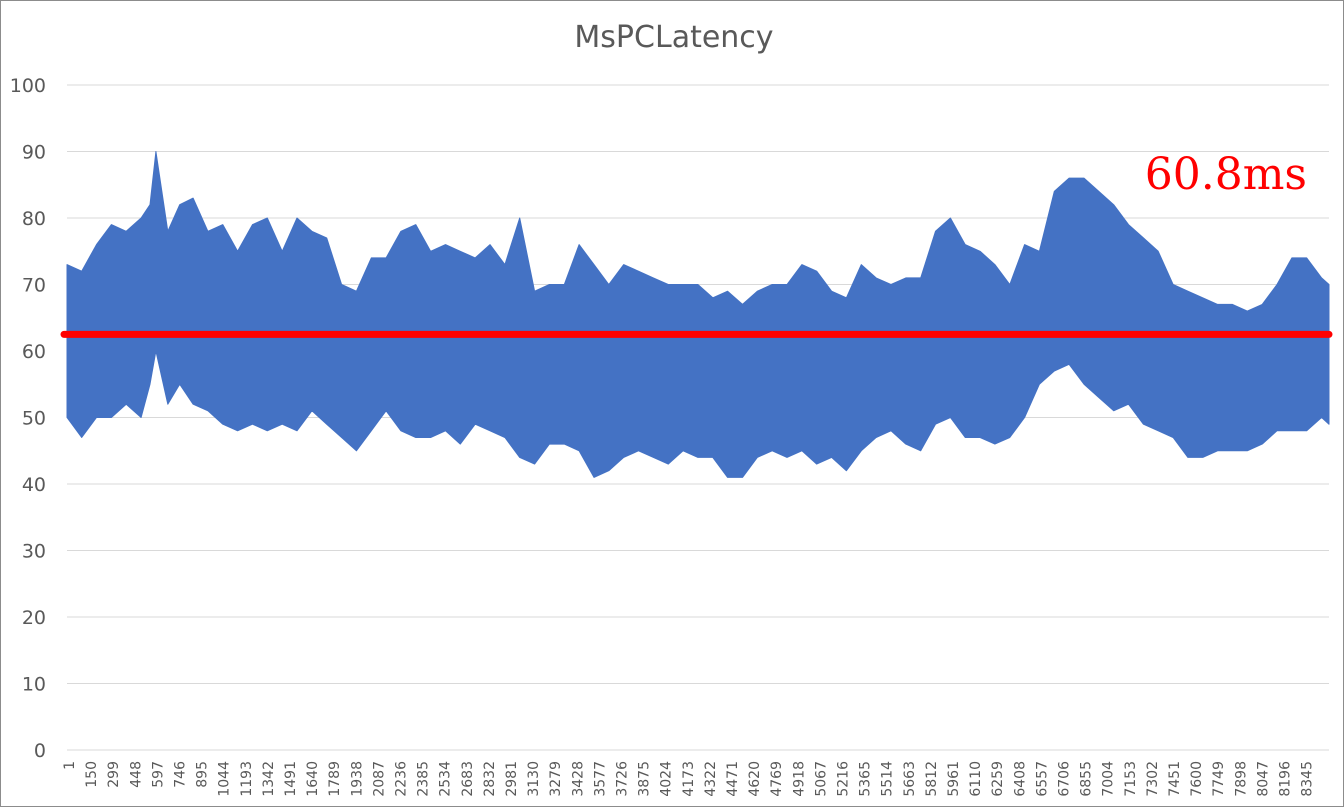  I want to click on x-tick-label-1342: 1342, so click(269, 779).